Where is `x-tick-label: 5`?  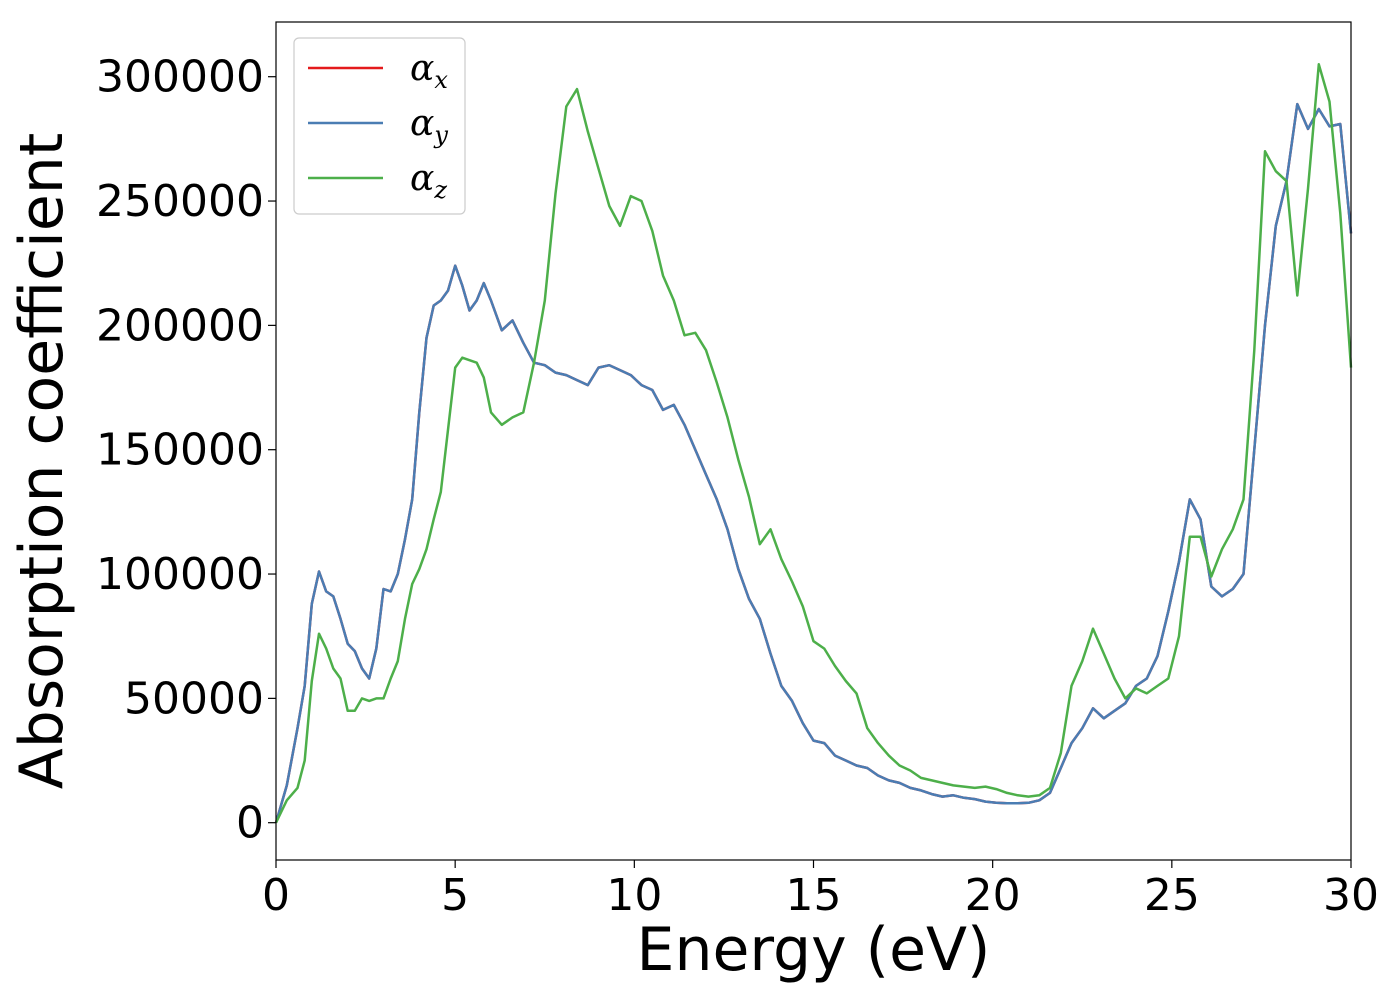
x-tick-label: 5 is located at coordinates (455, 895).